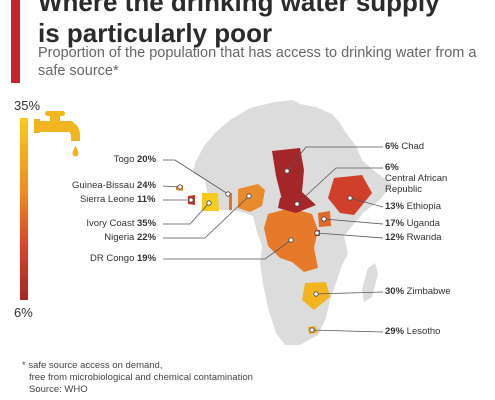 This screenshot has width=495, height=400. Describe the element at coordinates (350, 198) in the screenshot. I see `marker-dot-ethiopia` at that location.